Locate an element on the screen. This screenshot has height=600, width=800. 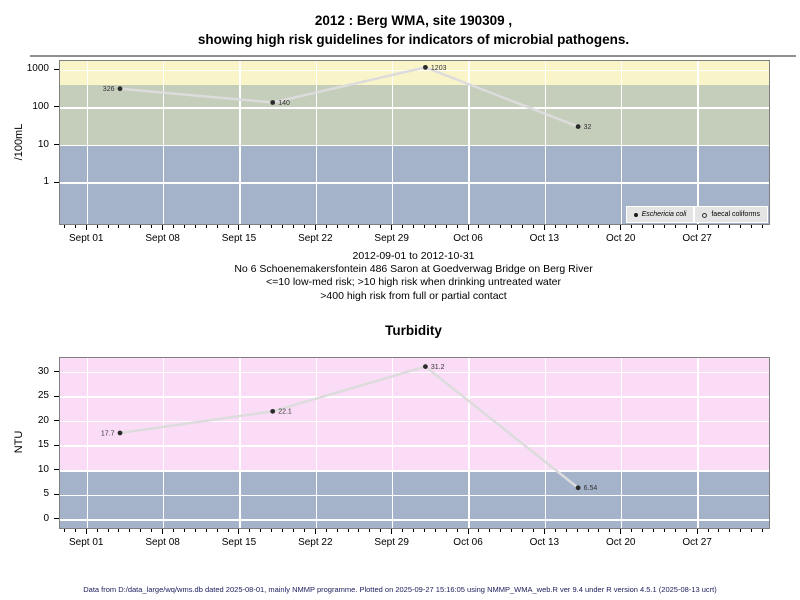
risk-band is located at coordinates (414, 73).